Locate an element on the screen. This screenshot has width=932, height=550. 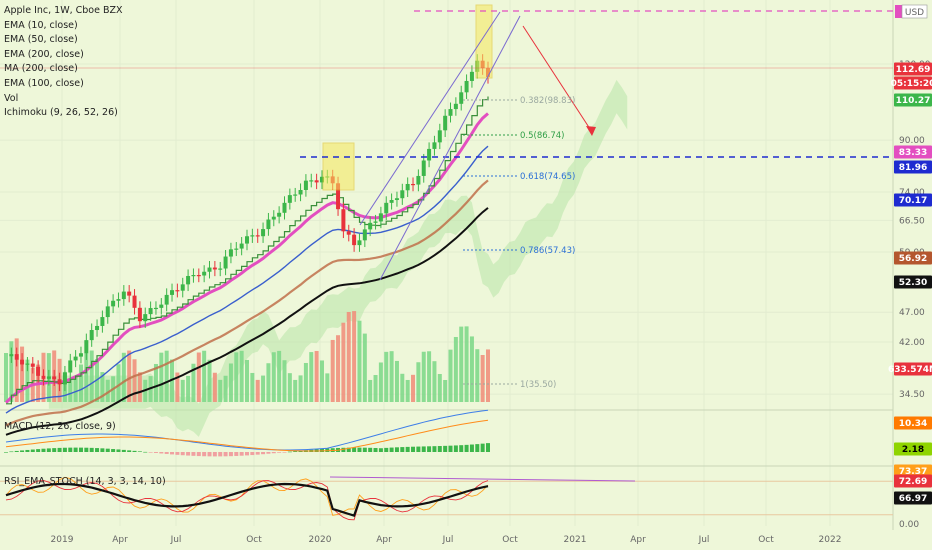
rsi-tag-label: 72.69 is located at coordinates (913, 482).